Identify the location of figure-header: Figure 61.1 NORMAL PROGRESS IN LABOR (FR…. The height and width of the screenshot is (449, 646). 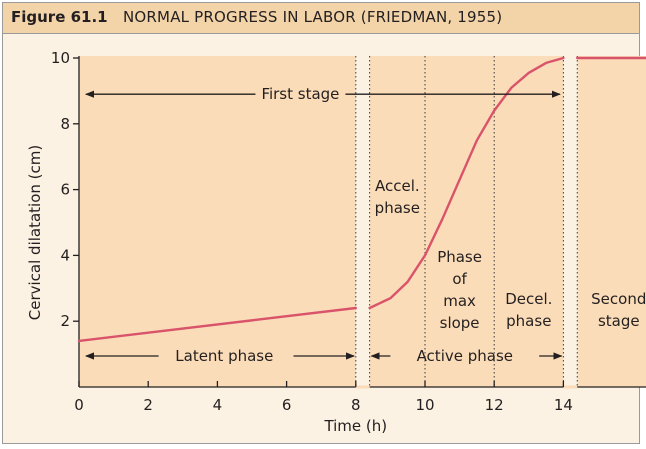
(321, 18).